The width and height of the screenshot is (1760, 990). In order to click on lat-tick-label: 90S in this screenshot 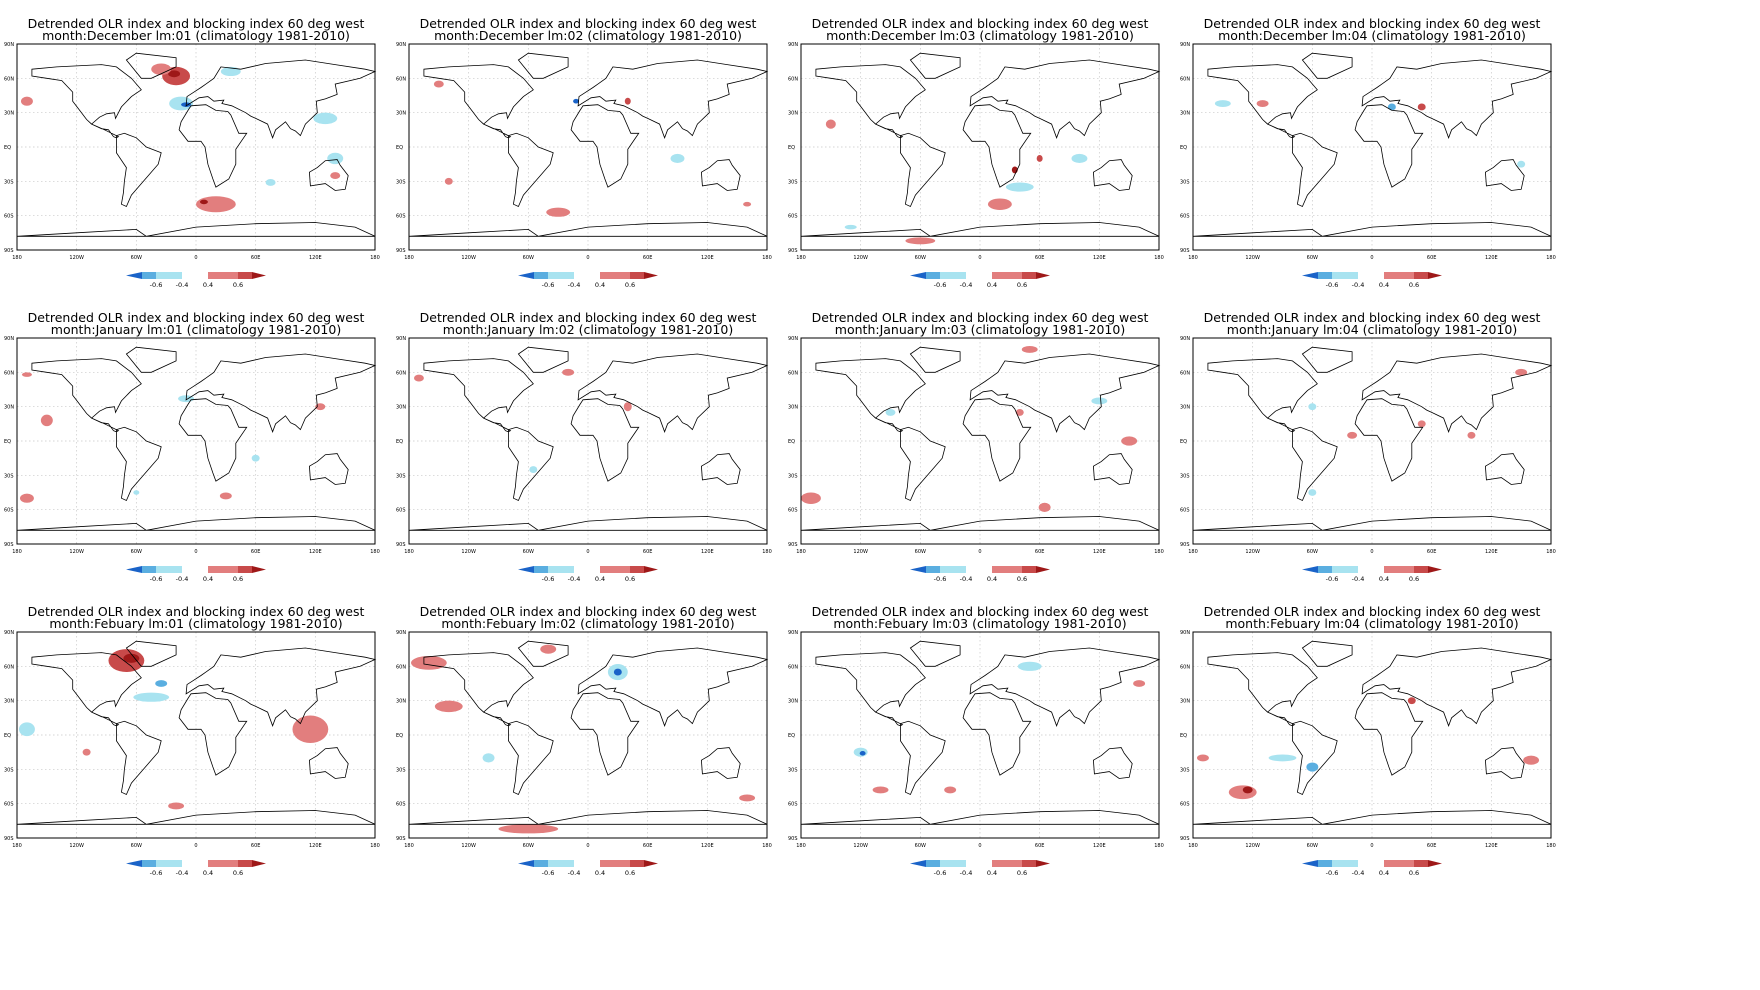, I will do `click(1185, 251)`.